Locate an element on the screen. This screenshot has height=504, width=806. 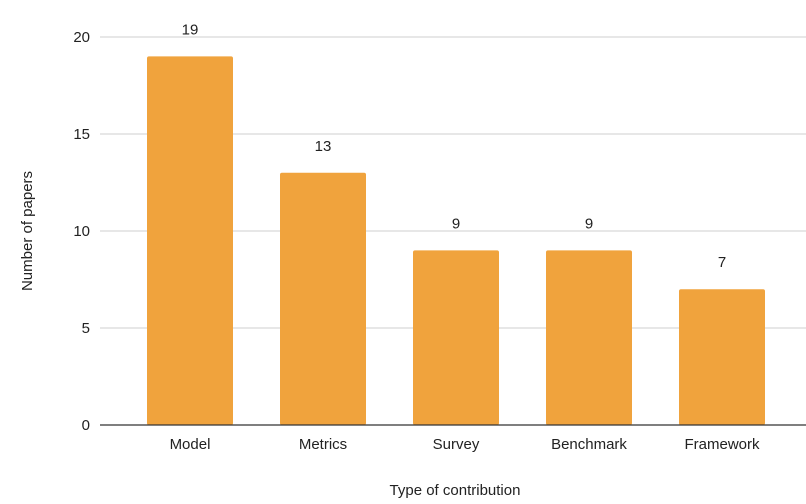
bar-survey is located at coordinates (456, 337).